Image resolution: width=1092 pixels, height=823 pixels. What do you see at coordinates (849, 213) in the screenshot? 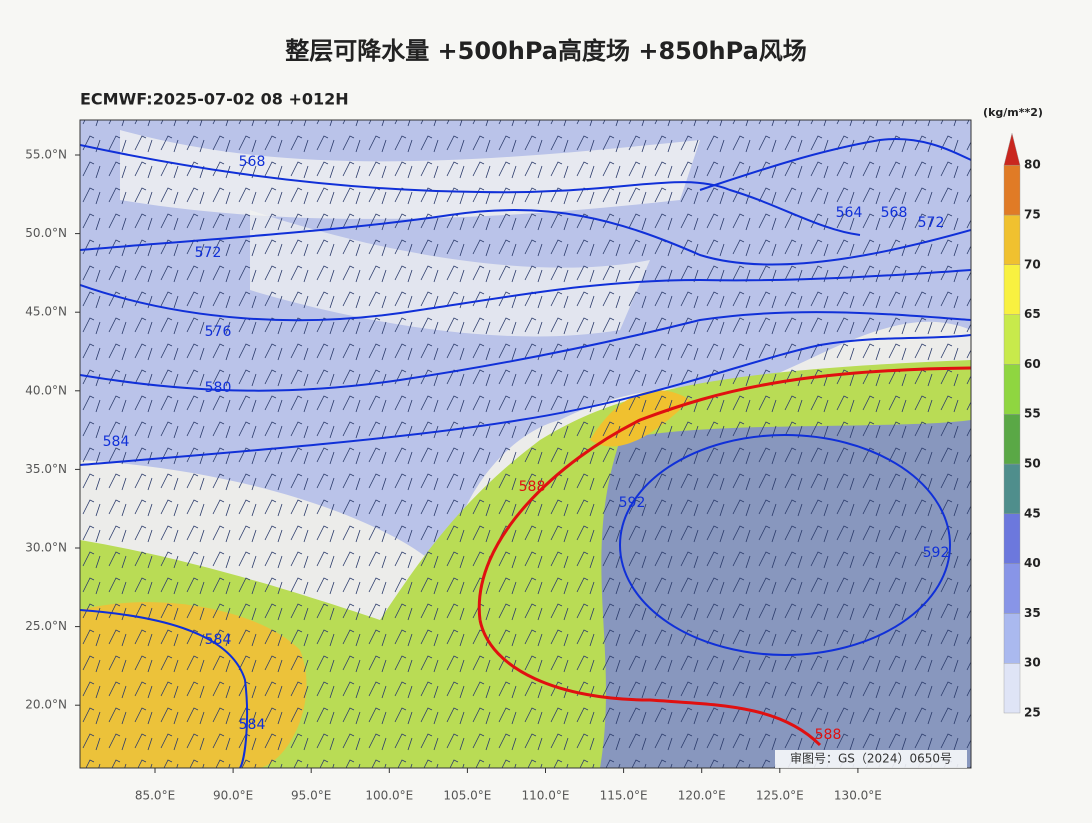
I see `contour-label: 564` at bounding box center [849, 213].